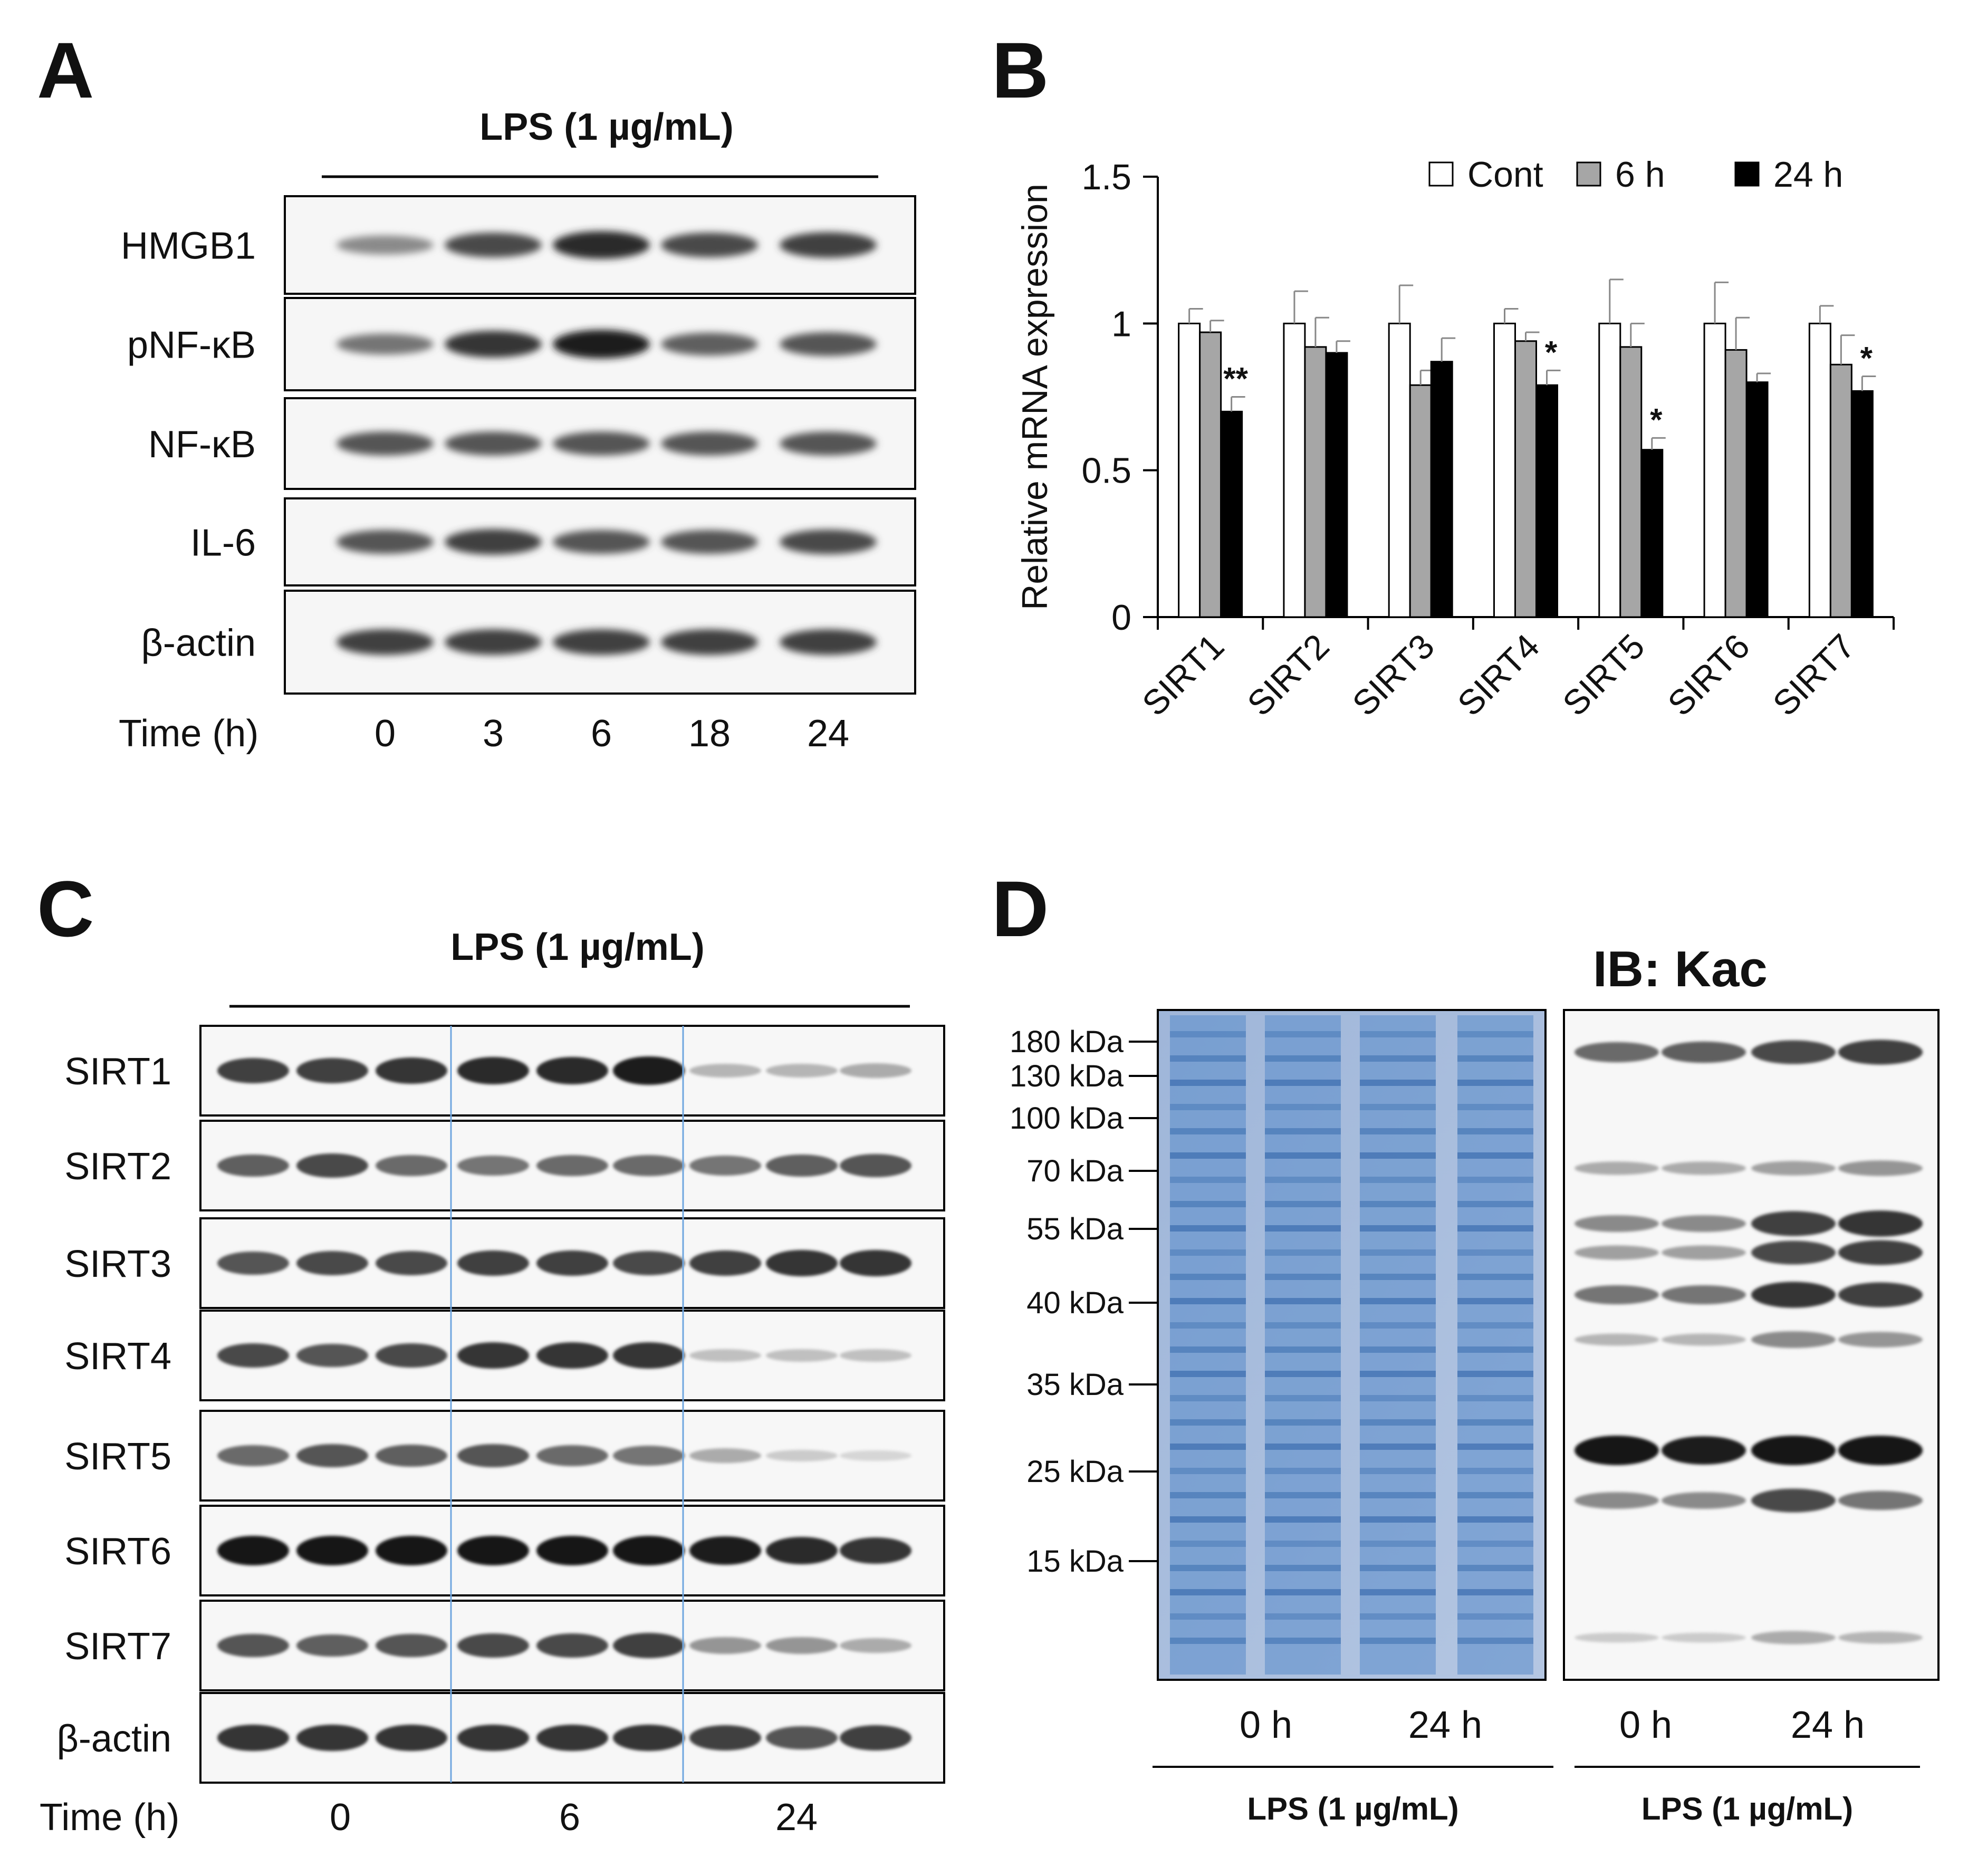  Describe the element at coordinates (1075, 1229) in the screenshot. I see `marker-55-kda: 55 kDa` at that location.